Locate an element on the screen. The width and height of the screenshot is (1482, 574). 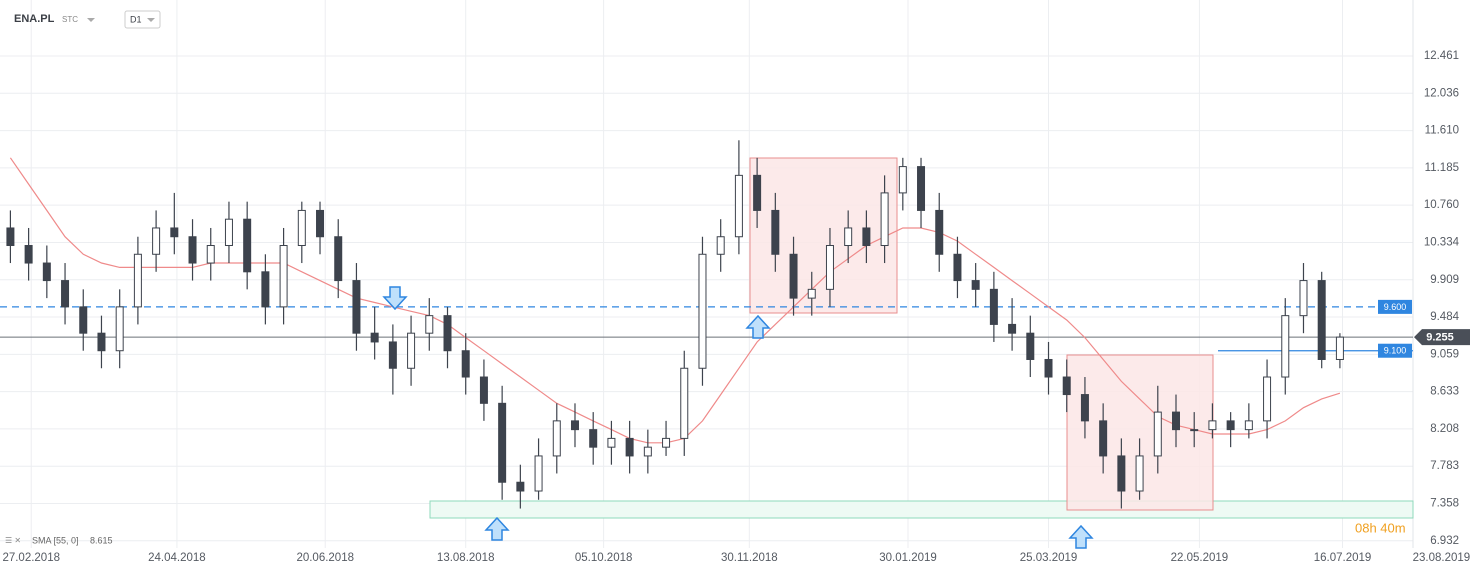
x-tick-label: 20.06.2018 is located at coordinates (325, 558).